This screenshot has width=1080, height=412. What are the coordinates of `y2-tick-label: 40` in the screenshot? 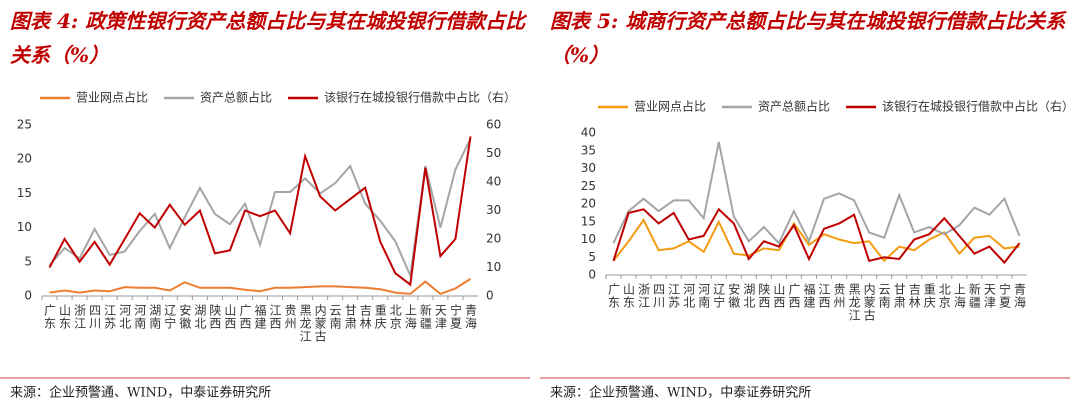 It's located at (493, 182).